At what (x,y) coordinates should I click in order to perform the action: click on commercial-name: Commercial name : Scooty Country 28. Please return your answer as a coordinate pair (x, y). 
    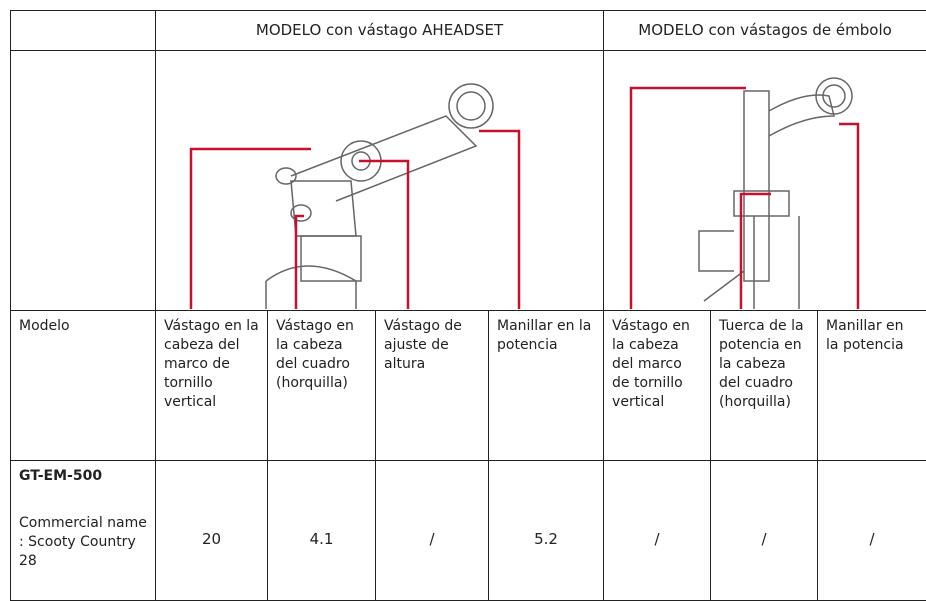
    Looking at the image, I should click on (83, 542).